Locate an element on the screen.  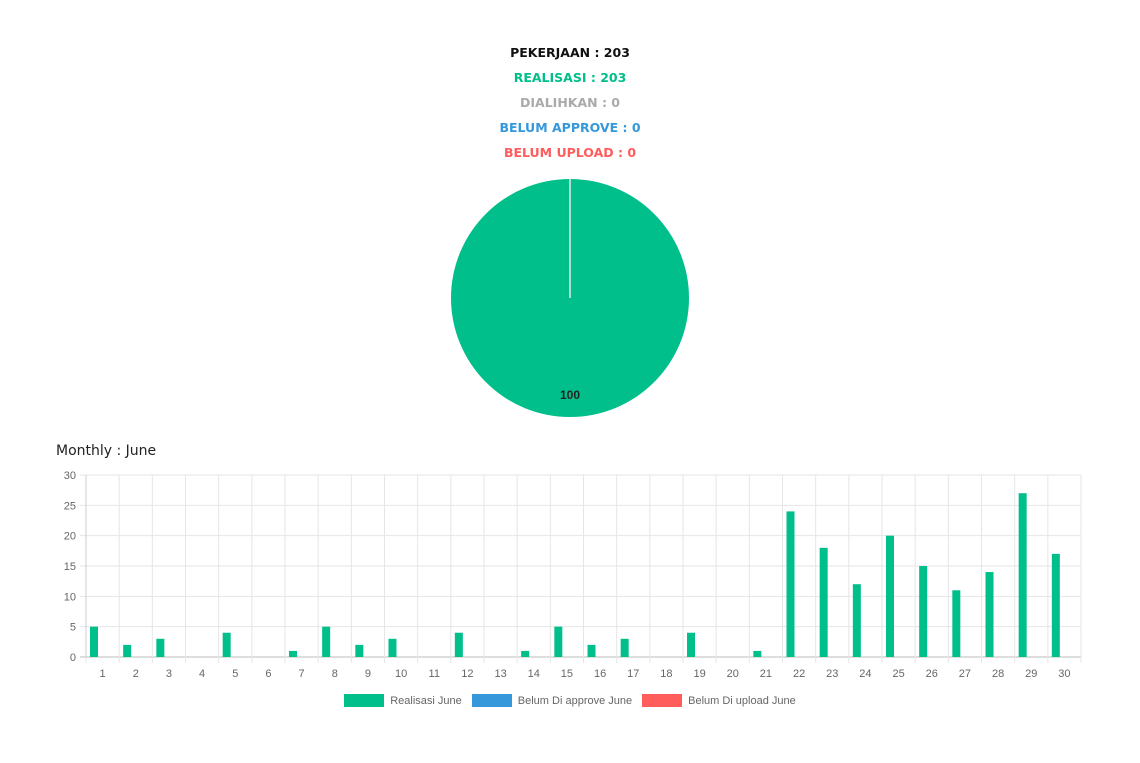
belum-upload-total: BELUM UPLOAD : 0 is located at coordinates (570, 152).